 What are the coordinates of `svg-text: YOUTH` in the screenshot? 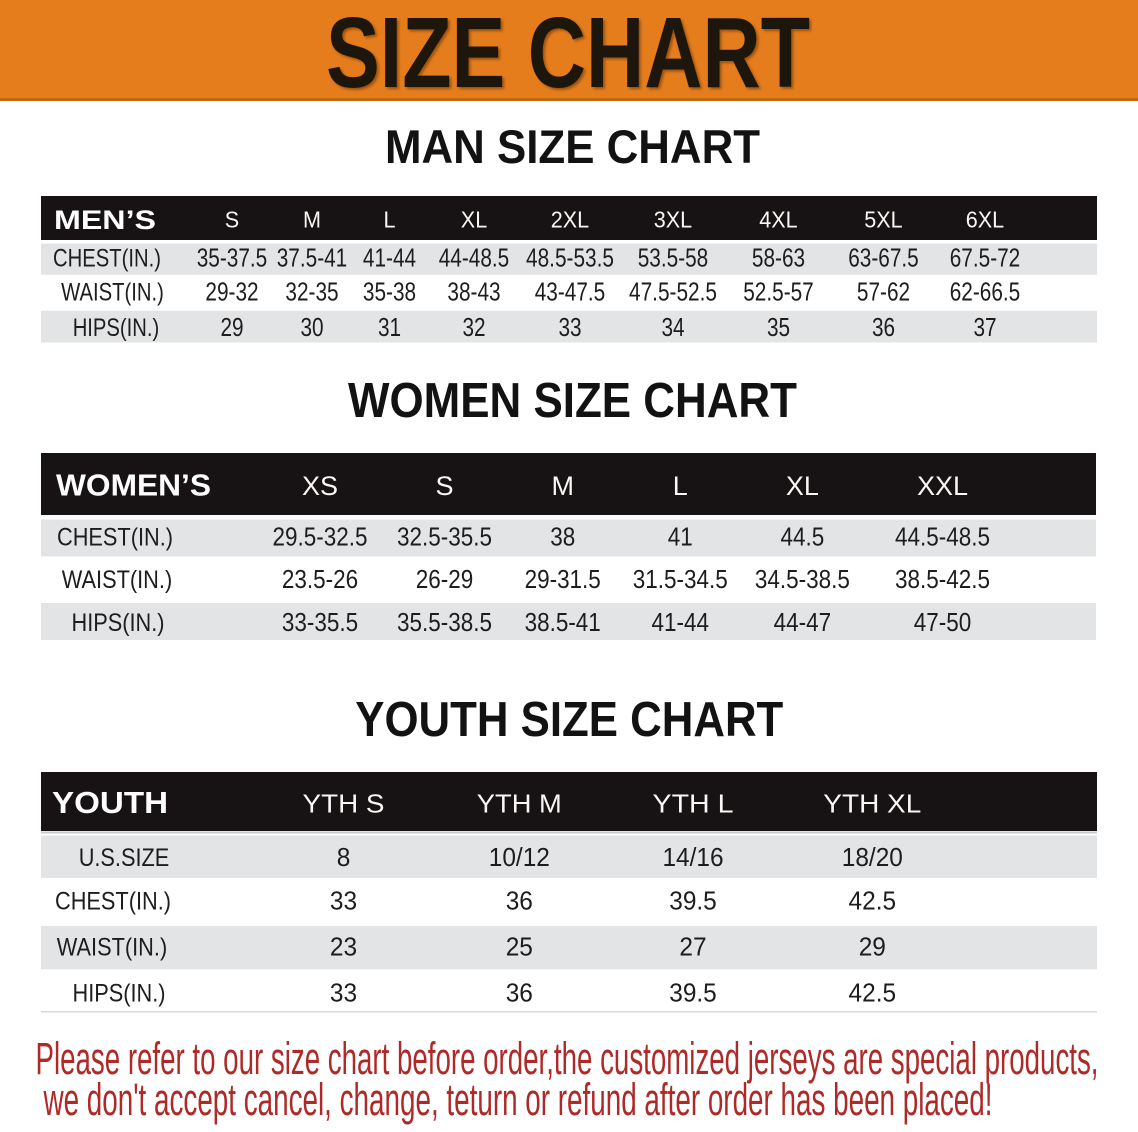 It's located at (110, 802).